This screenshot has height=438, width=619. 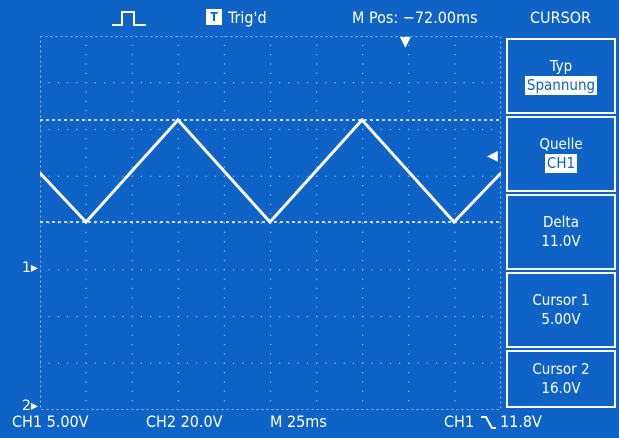 What do you see at coordinates (561, 241) in the screenshot?
I see `menu-value: 11.0V` at bounding box center [561, 241].